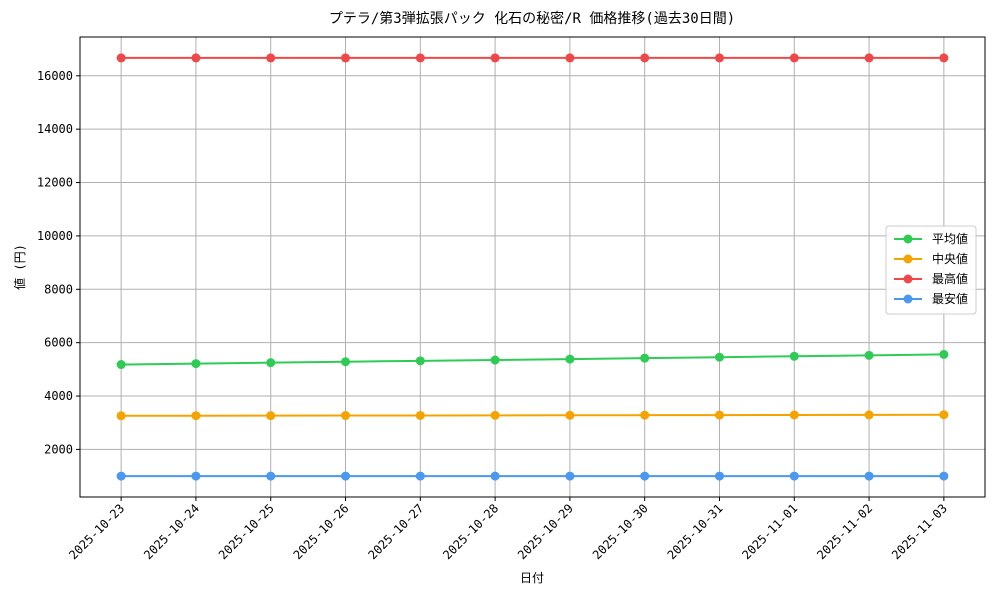  Describe the element at coordinates (919, 531) in the screenshot. I see `x-tick-label: 2025-11-03` at that location.